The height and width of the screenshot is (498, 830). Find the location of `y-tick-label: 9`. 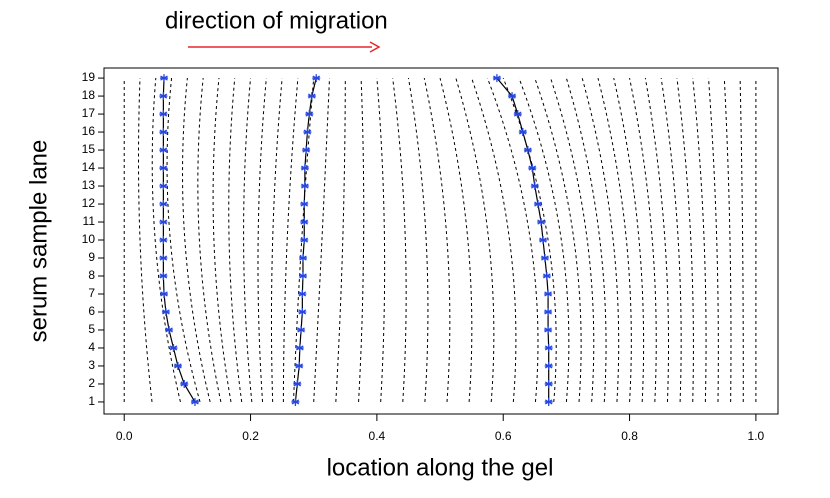

y-tick-label: 9 is located at coordinates (91, 257).